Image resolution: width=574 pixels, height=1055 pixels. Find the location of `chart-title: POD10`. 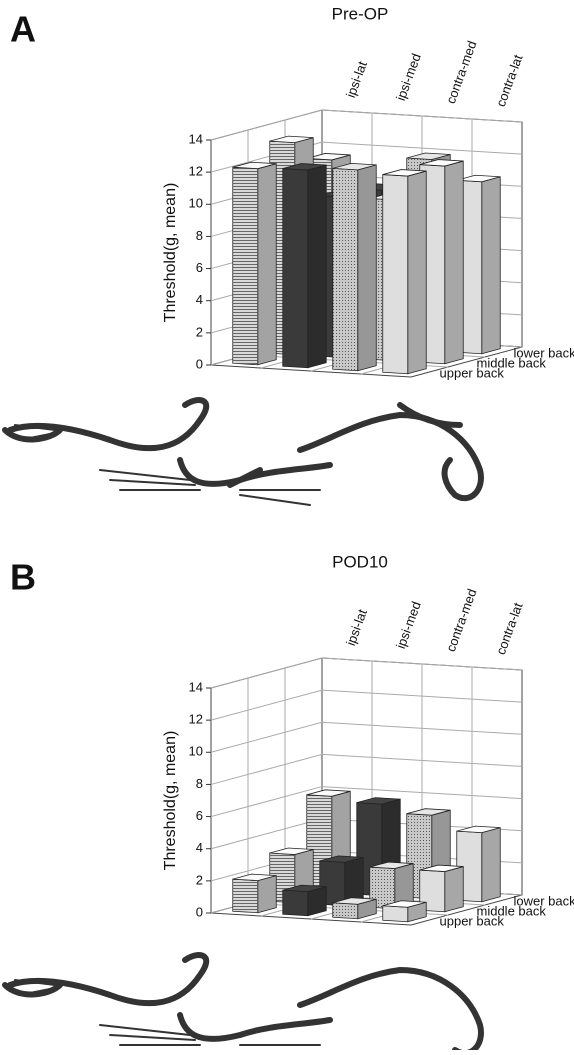

chart-title: POD10 is located at coordinates (360, 561).